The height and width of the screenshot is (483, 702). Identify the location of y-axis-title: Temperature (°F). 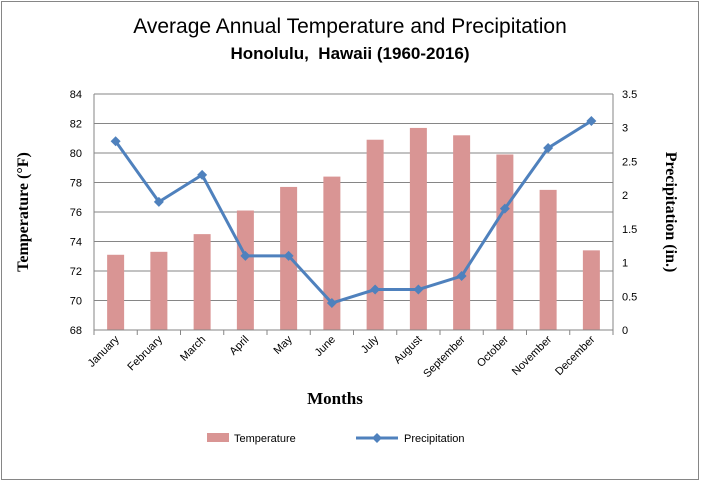
(23, 212).